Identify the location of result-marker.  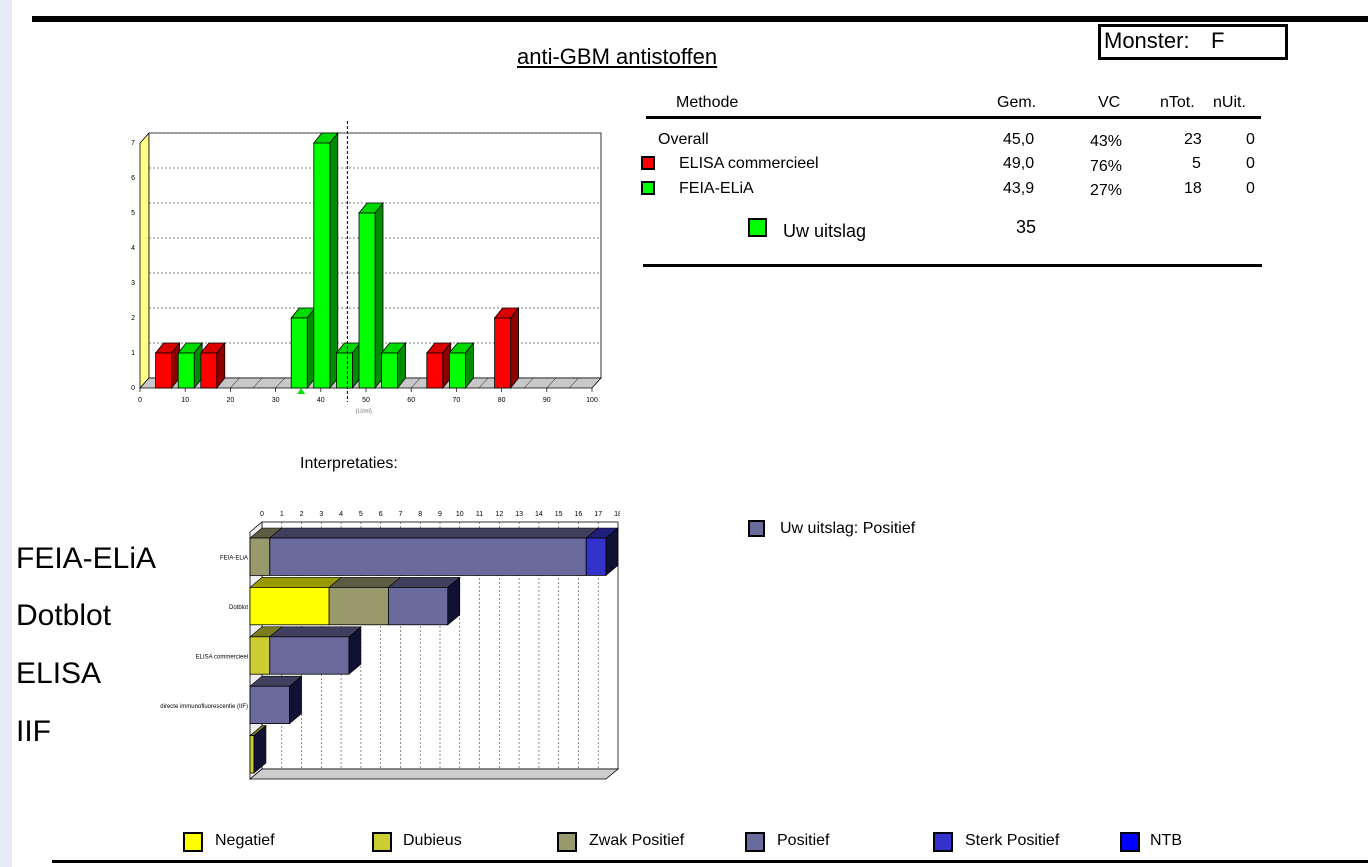
(301, 391).